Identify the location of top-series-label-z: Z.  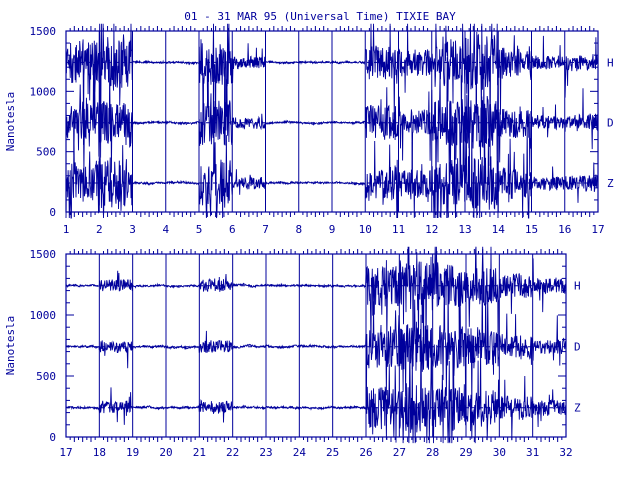
(610, 183).